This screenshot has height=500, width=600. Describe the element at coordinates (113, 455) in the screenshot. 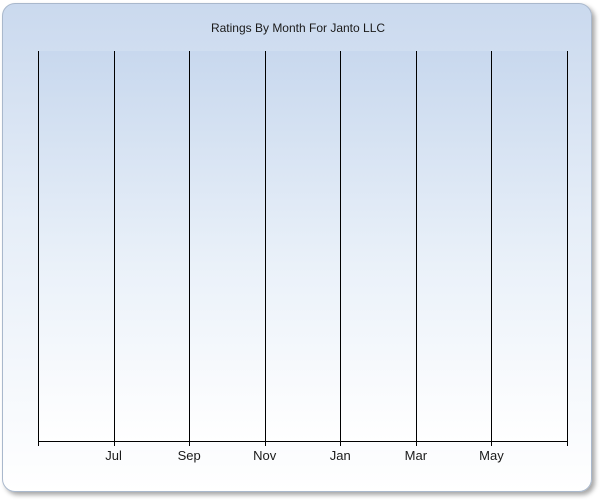

I see `x-tick-label: Jul` at that location.